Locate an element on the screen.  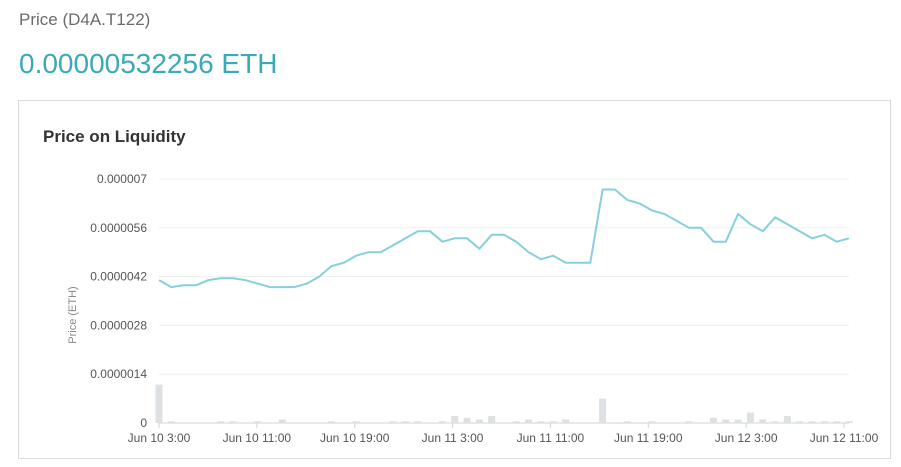
chart-title: Price on Liquidity is located at coordinates (114, 136).